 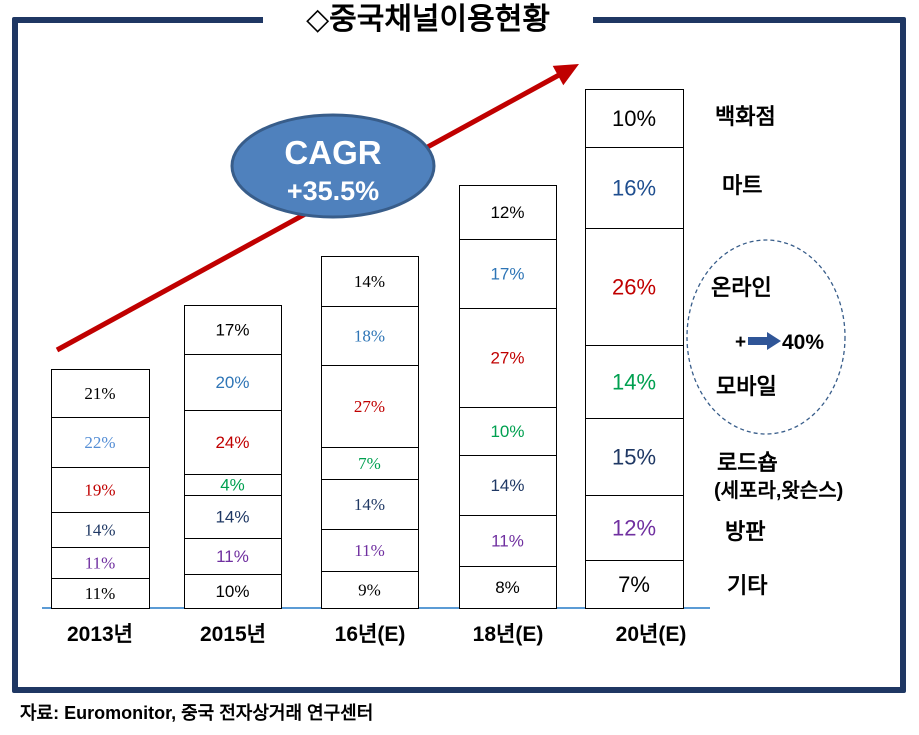 I want to click on data-label: 4%, so click(x=232, y=485).